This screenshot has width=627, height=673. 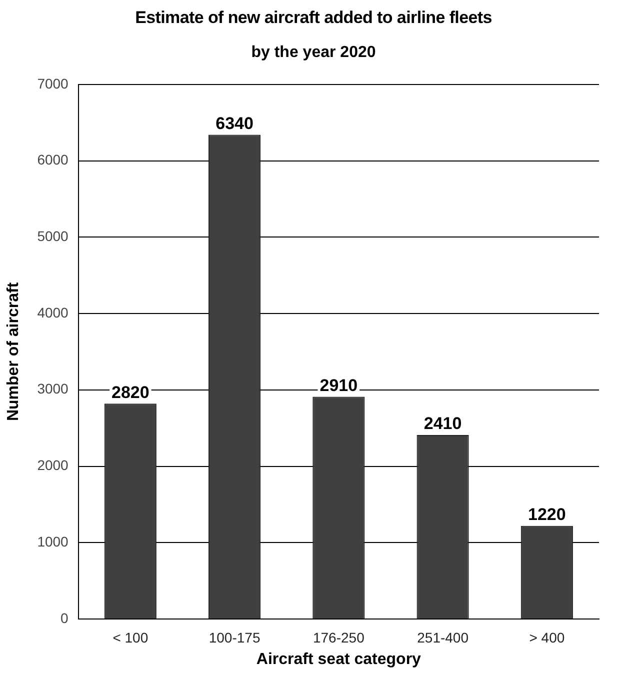 I want to click on data-label: 2910, so click(x=339, y=385).